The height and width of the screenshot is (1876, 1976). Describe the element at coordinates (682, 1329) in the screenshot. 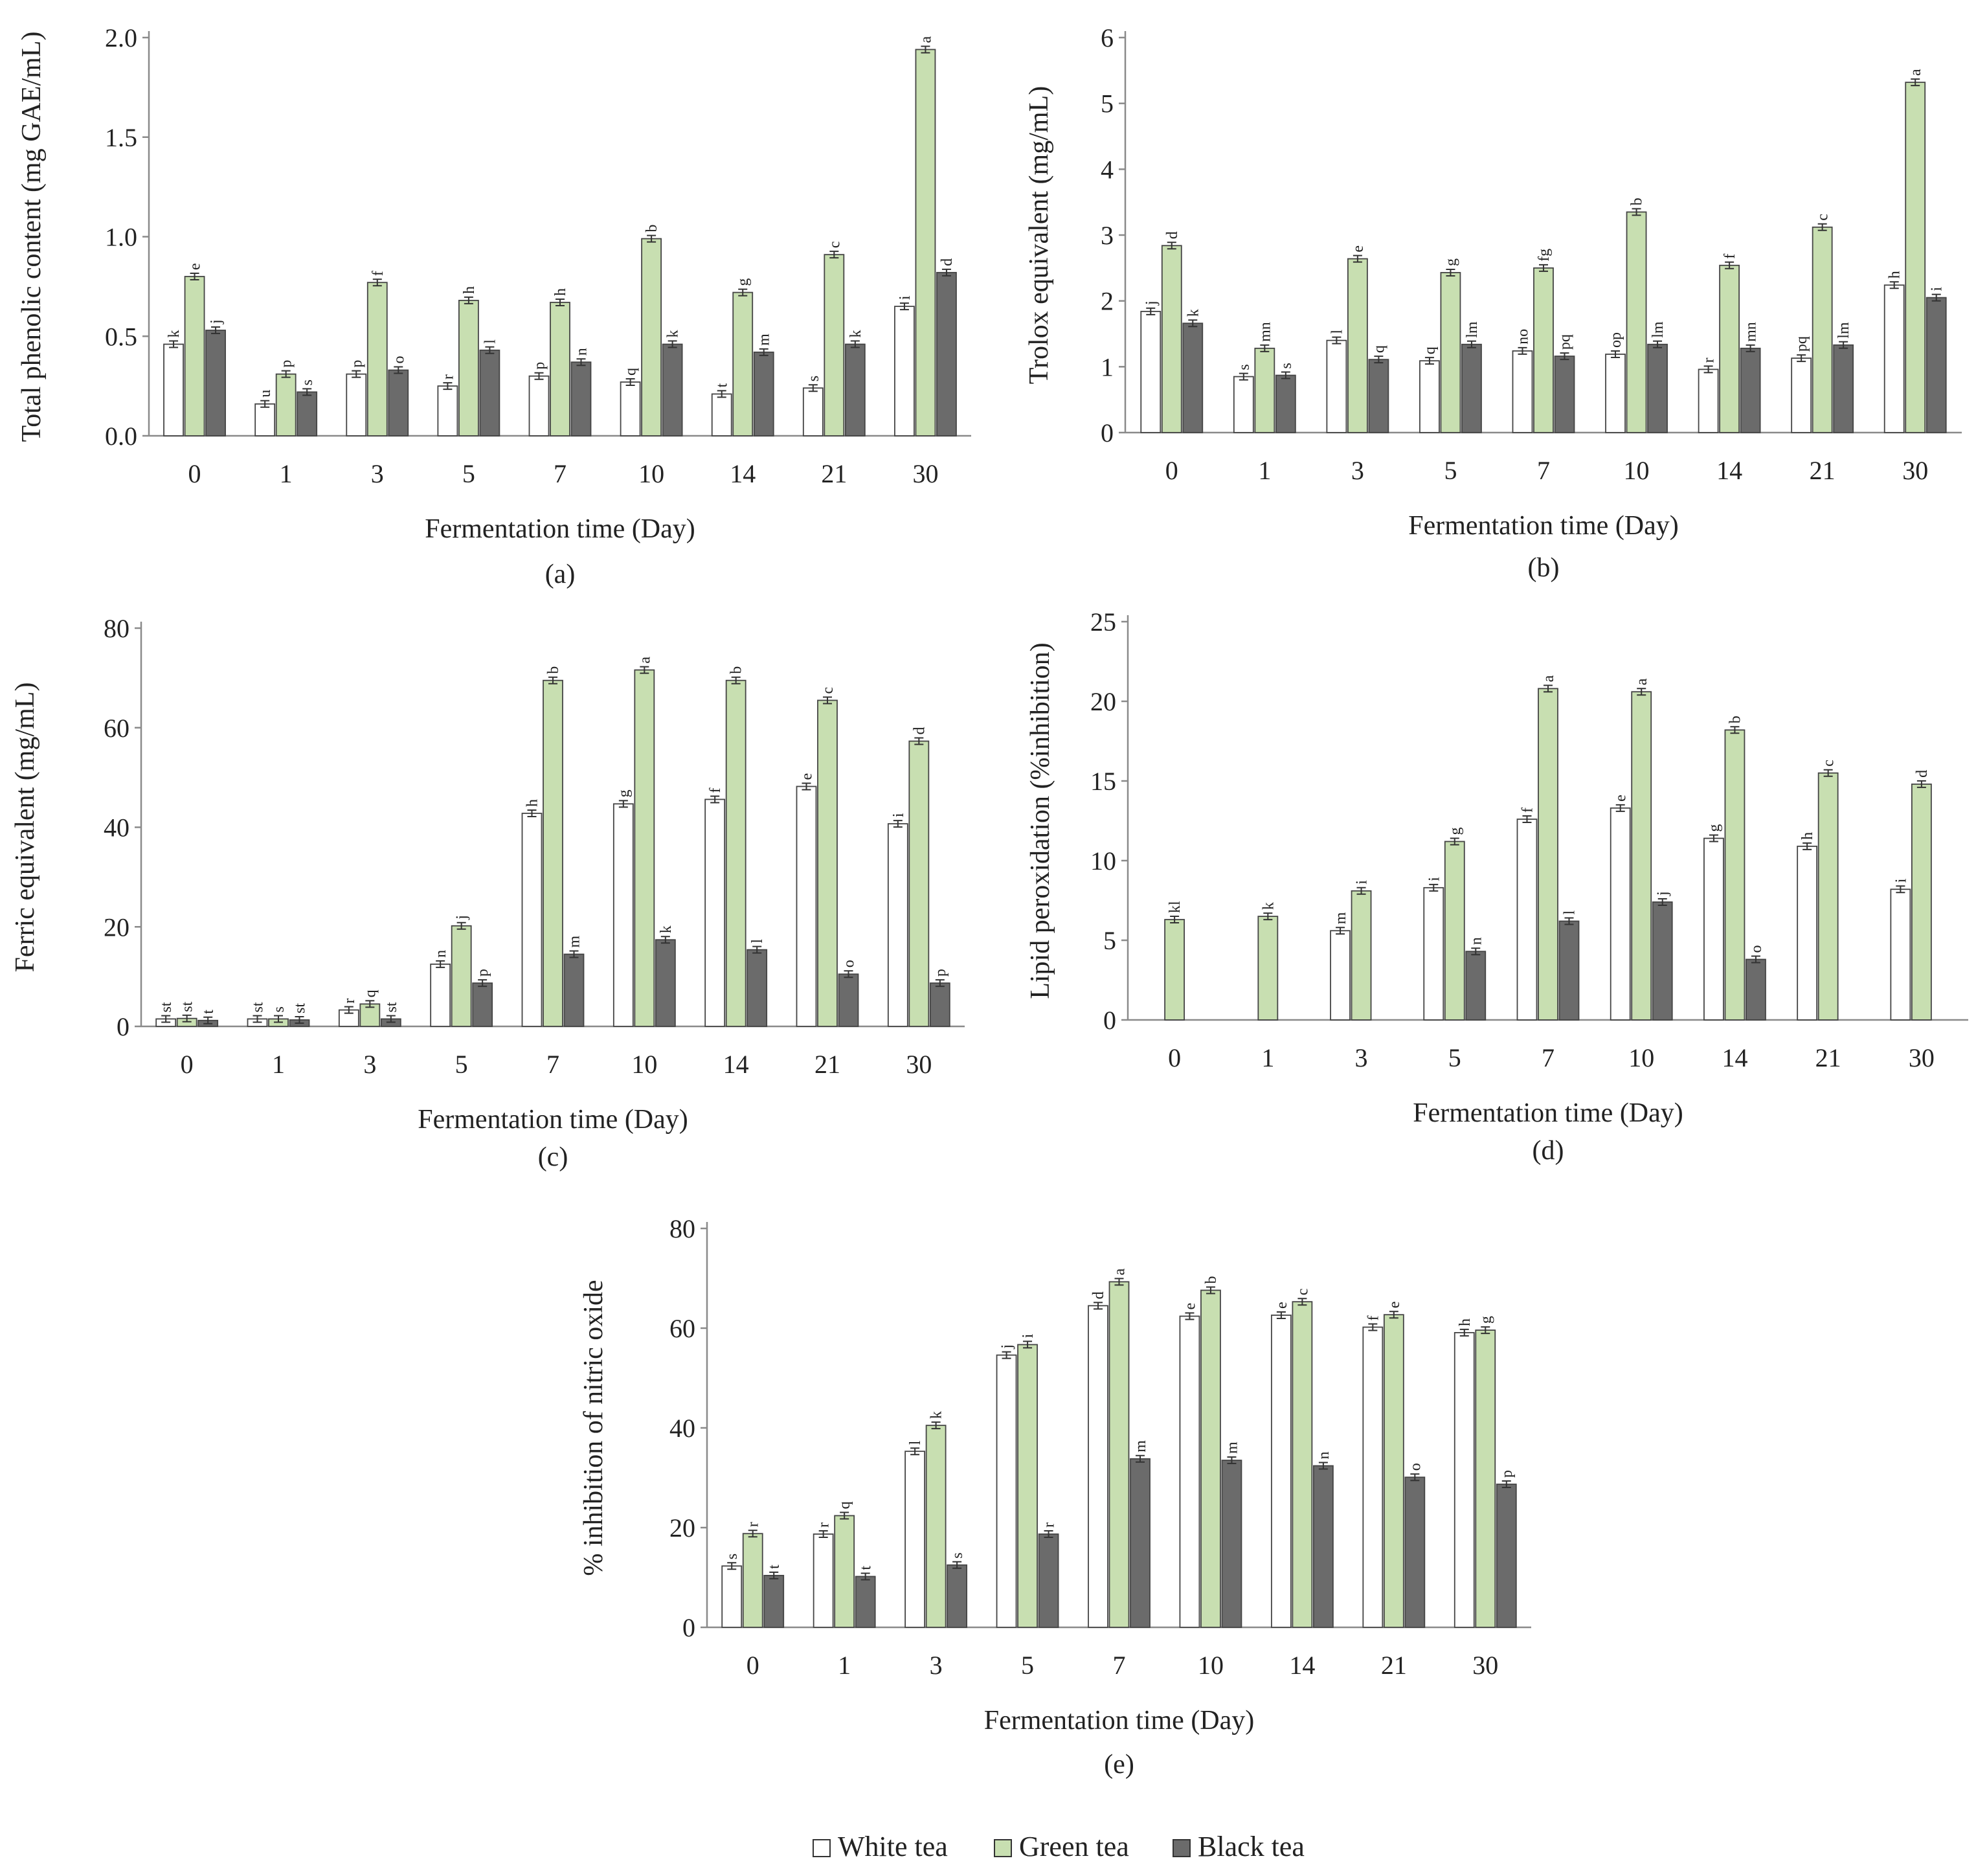

I see `y-tick-label: 60` at that location.